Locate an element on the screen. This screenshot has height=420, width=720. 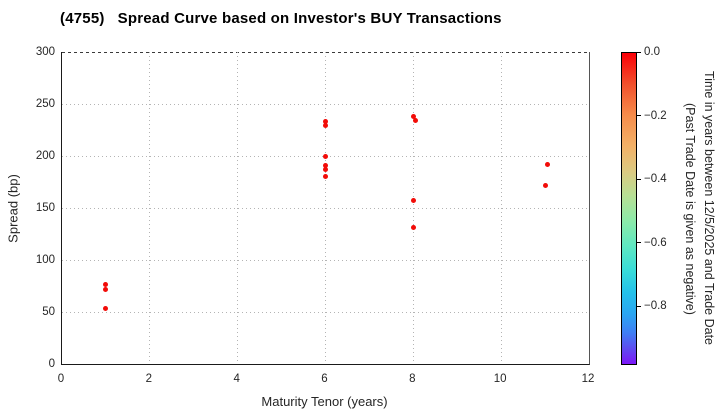
y-tick-label: 50 is located at coordinates (48, 312).